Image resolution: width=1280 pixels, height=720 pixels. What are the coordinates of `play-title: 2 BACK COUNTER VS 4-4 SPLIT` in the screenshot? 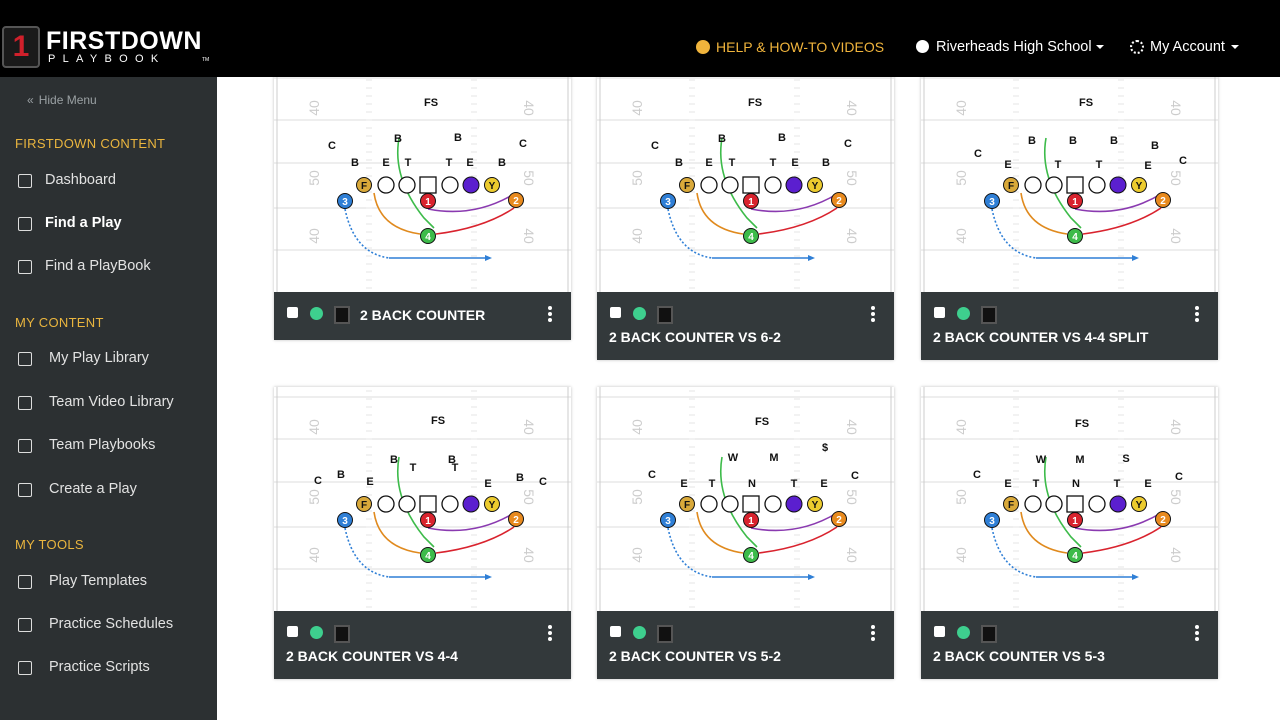 It's located at (1041, 337).